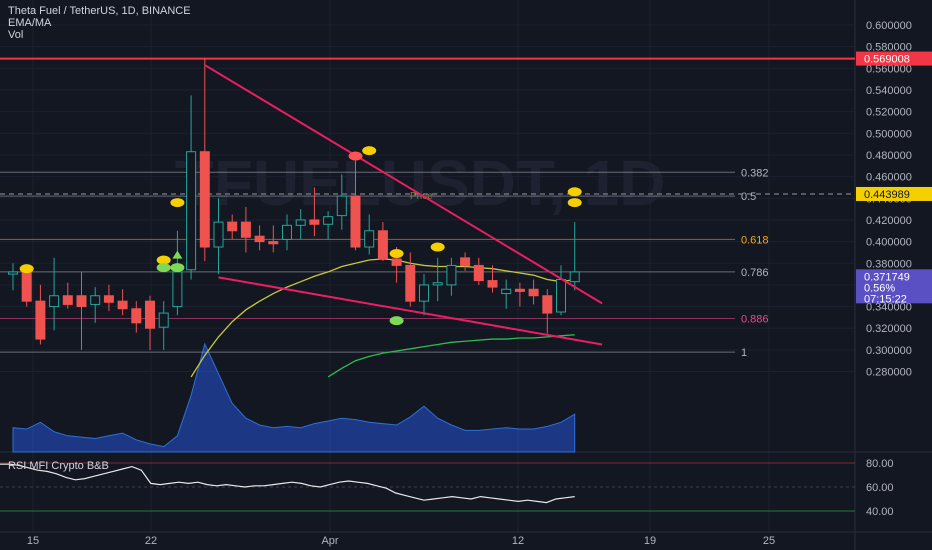 The height and width of the screenshot is (550, 932). I want to click on trendline, so click(410, 311).